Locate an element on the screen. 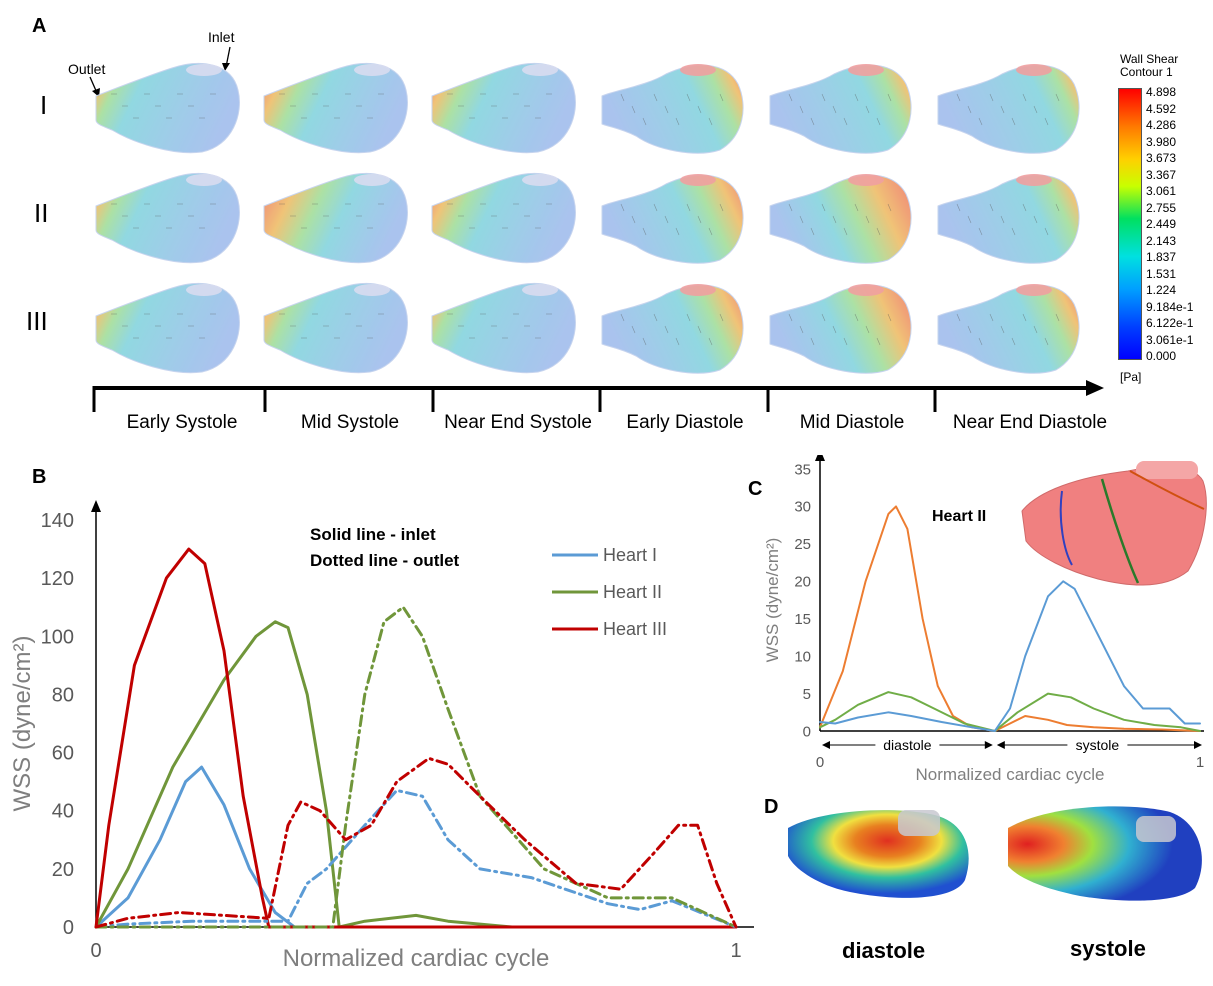  colorbar-tick-label: 2.755 is located at coordinates (1161, 207).